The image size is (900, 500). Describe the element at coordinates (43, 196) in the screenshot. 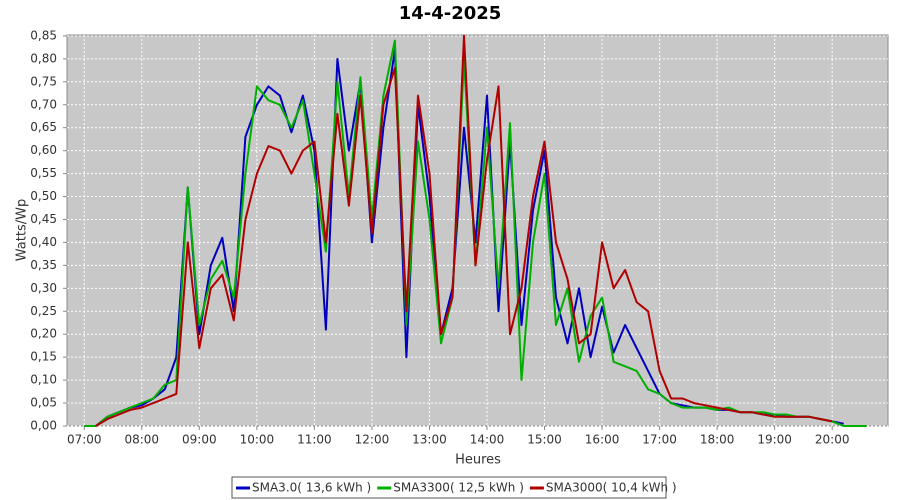

I see `y-tick-label: 0,50` at that location.